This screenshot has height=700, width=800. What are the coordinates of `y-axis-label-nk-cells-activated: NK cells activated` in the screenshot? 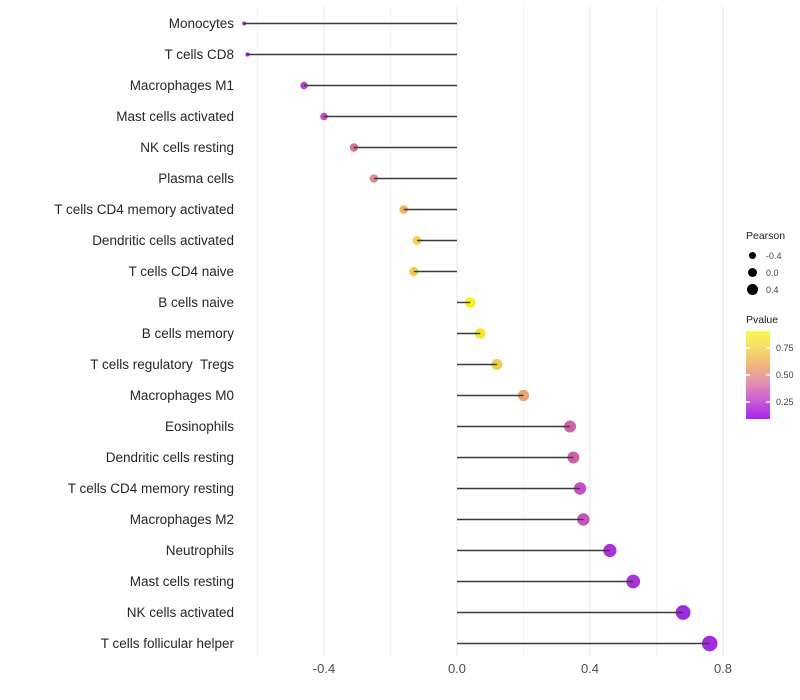 It's located at (180, 612).